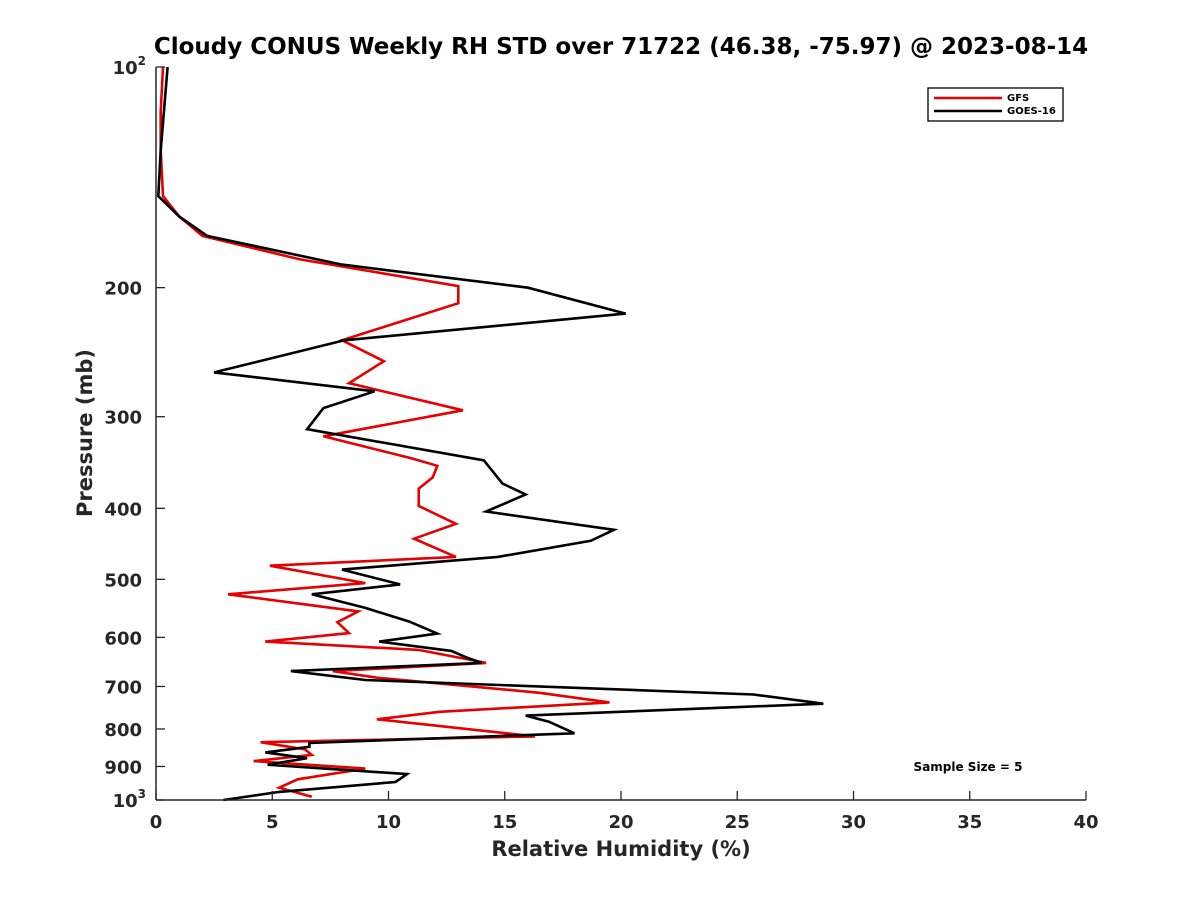  Describe the element at coordinates (134, 433) in the screenshot. I see `y-ticks: 10² 200 300 400 500 600 700 800 900 10³` at that location.